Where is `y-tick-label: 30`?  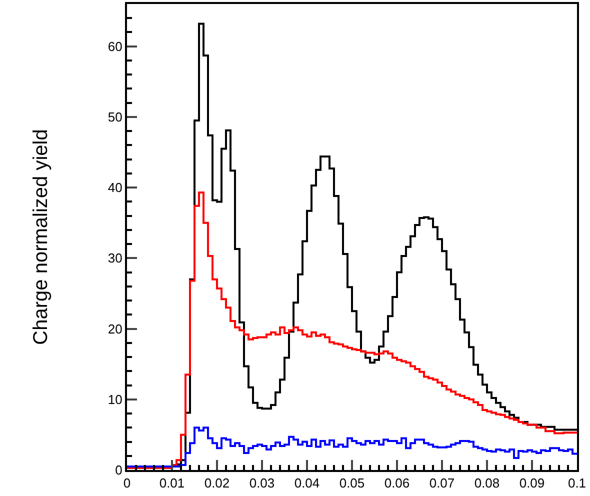
y-tick-label: 30 is located at coordinates (115, 258).